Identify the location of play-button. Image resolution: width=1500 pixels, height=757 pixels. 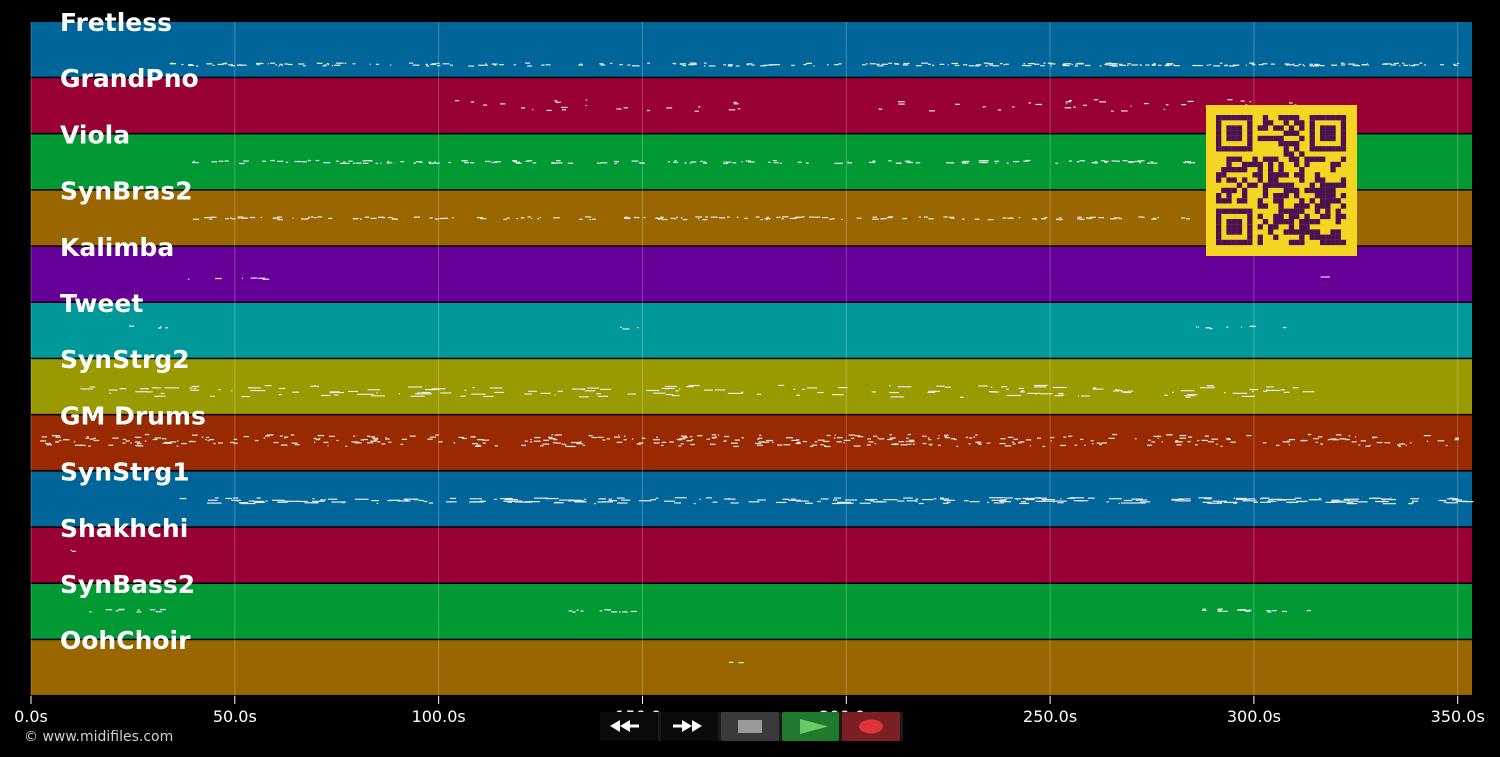
(810, 726).